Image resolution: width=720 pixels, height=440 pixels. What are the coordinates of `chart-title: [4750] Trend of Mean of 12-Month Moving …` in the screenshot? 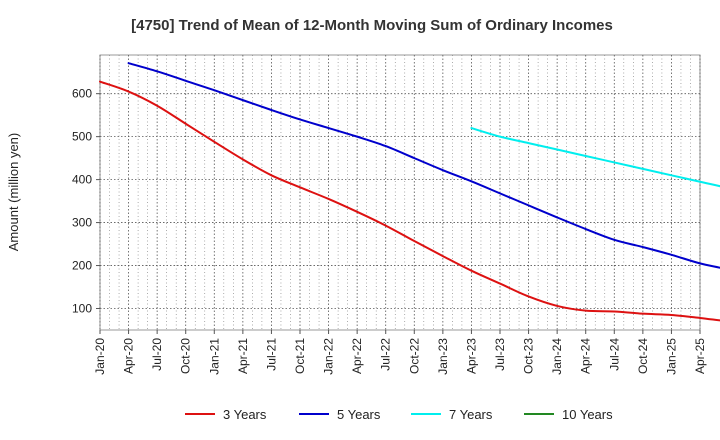 It's located at (372, 25).